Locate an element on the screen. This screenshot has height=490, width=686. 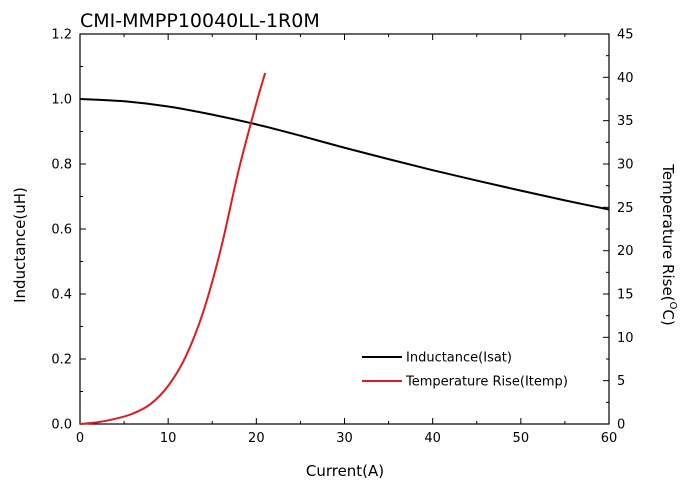
x-tick-label: 50 is located at coordinates (521, 438).